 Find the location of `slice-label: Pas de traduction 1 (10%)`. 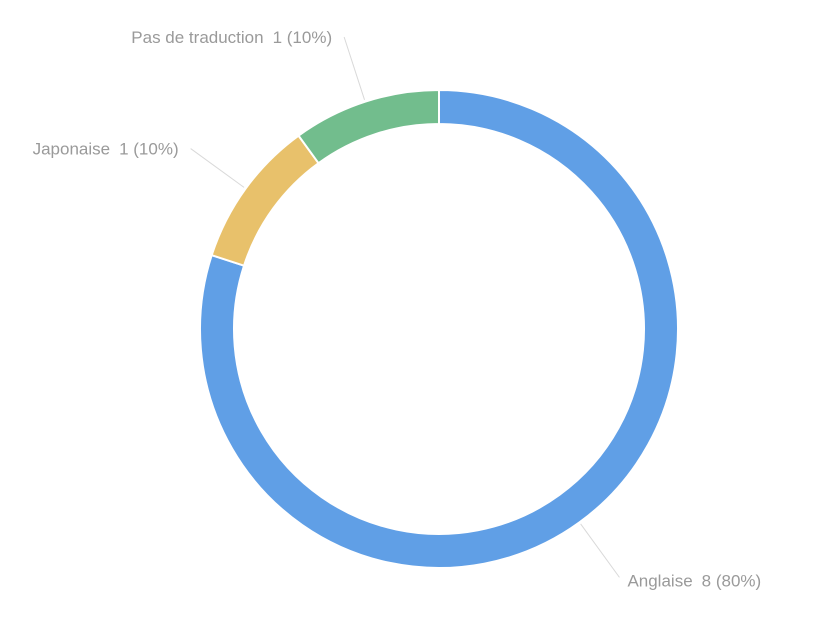

slice-label: Pas de traduction 1 (10%) is located at coordinates (231, 38).